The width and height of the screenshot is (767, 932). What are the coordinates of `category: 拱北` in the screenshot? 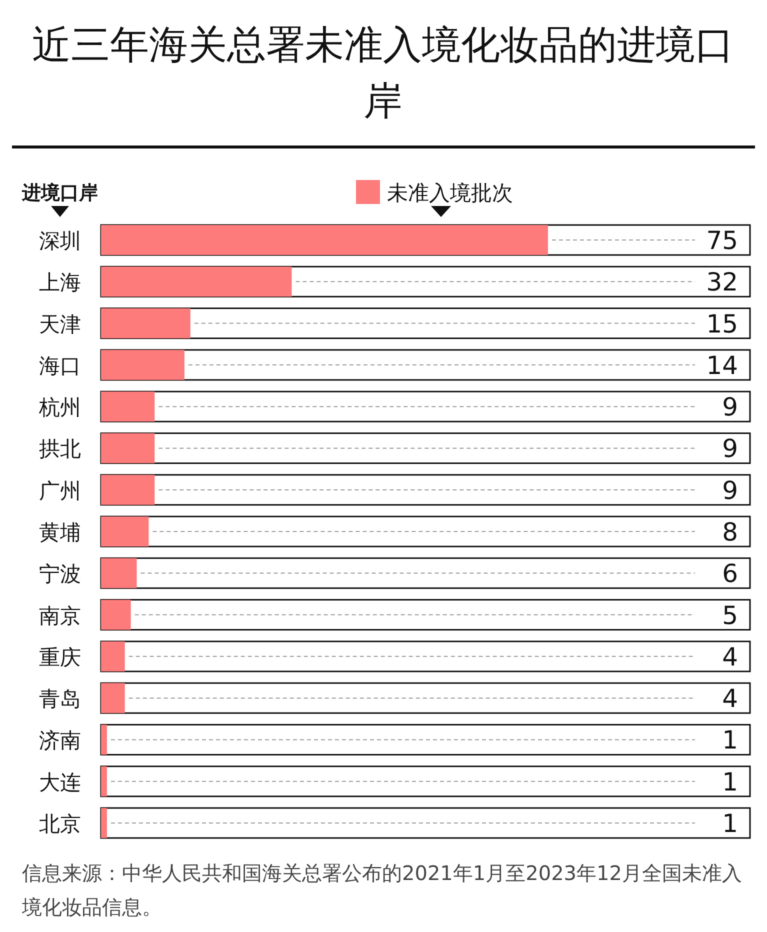 It's located at (60, 449).